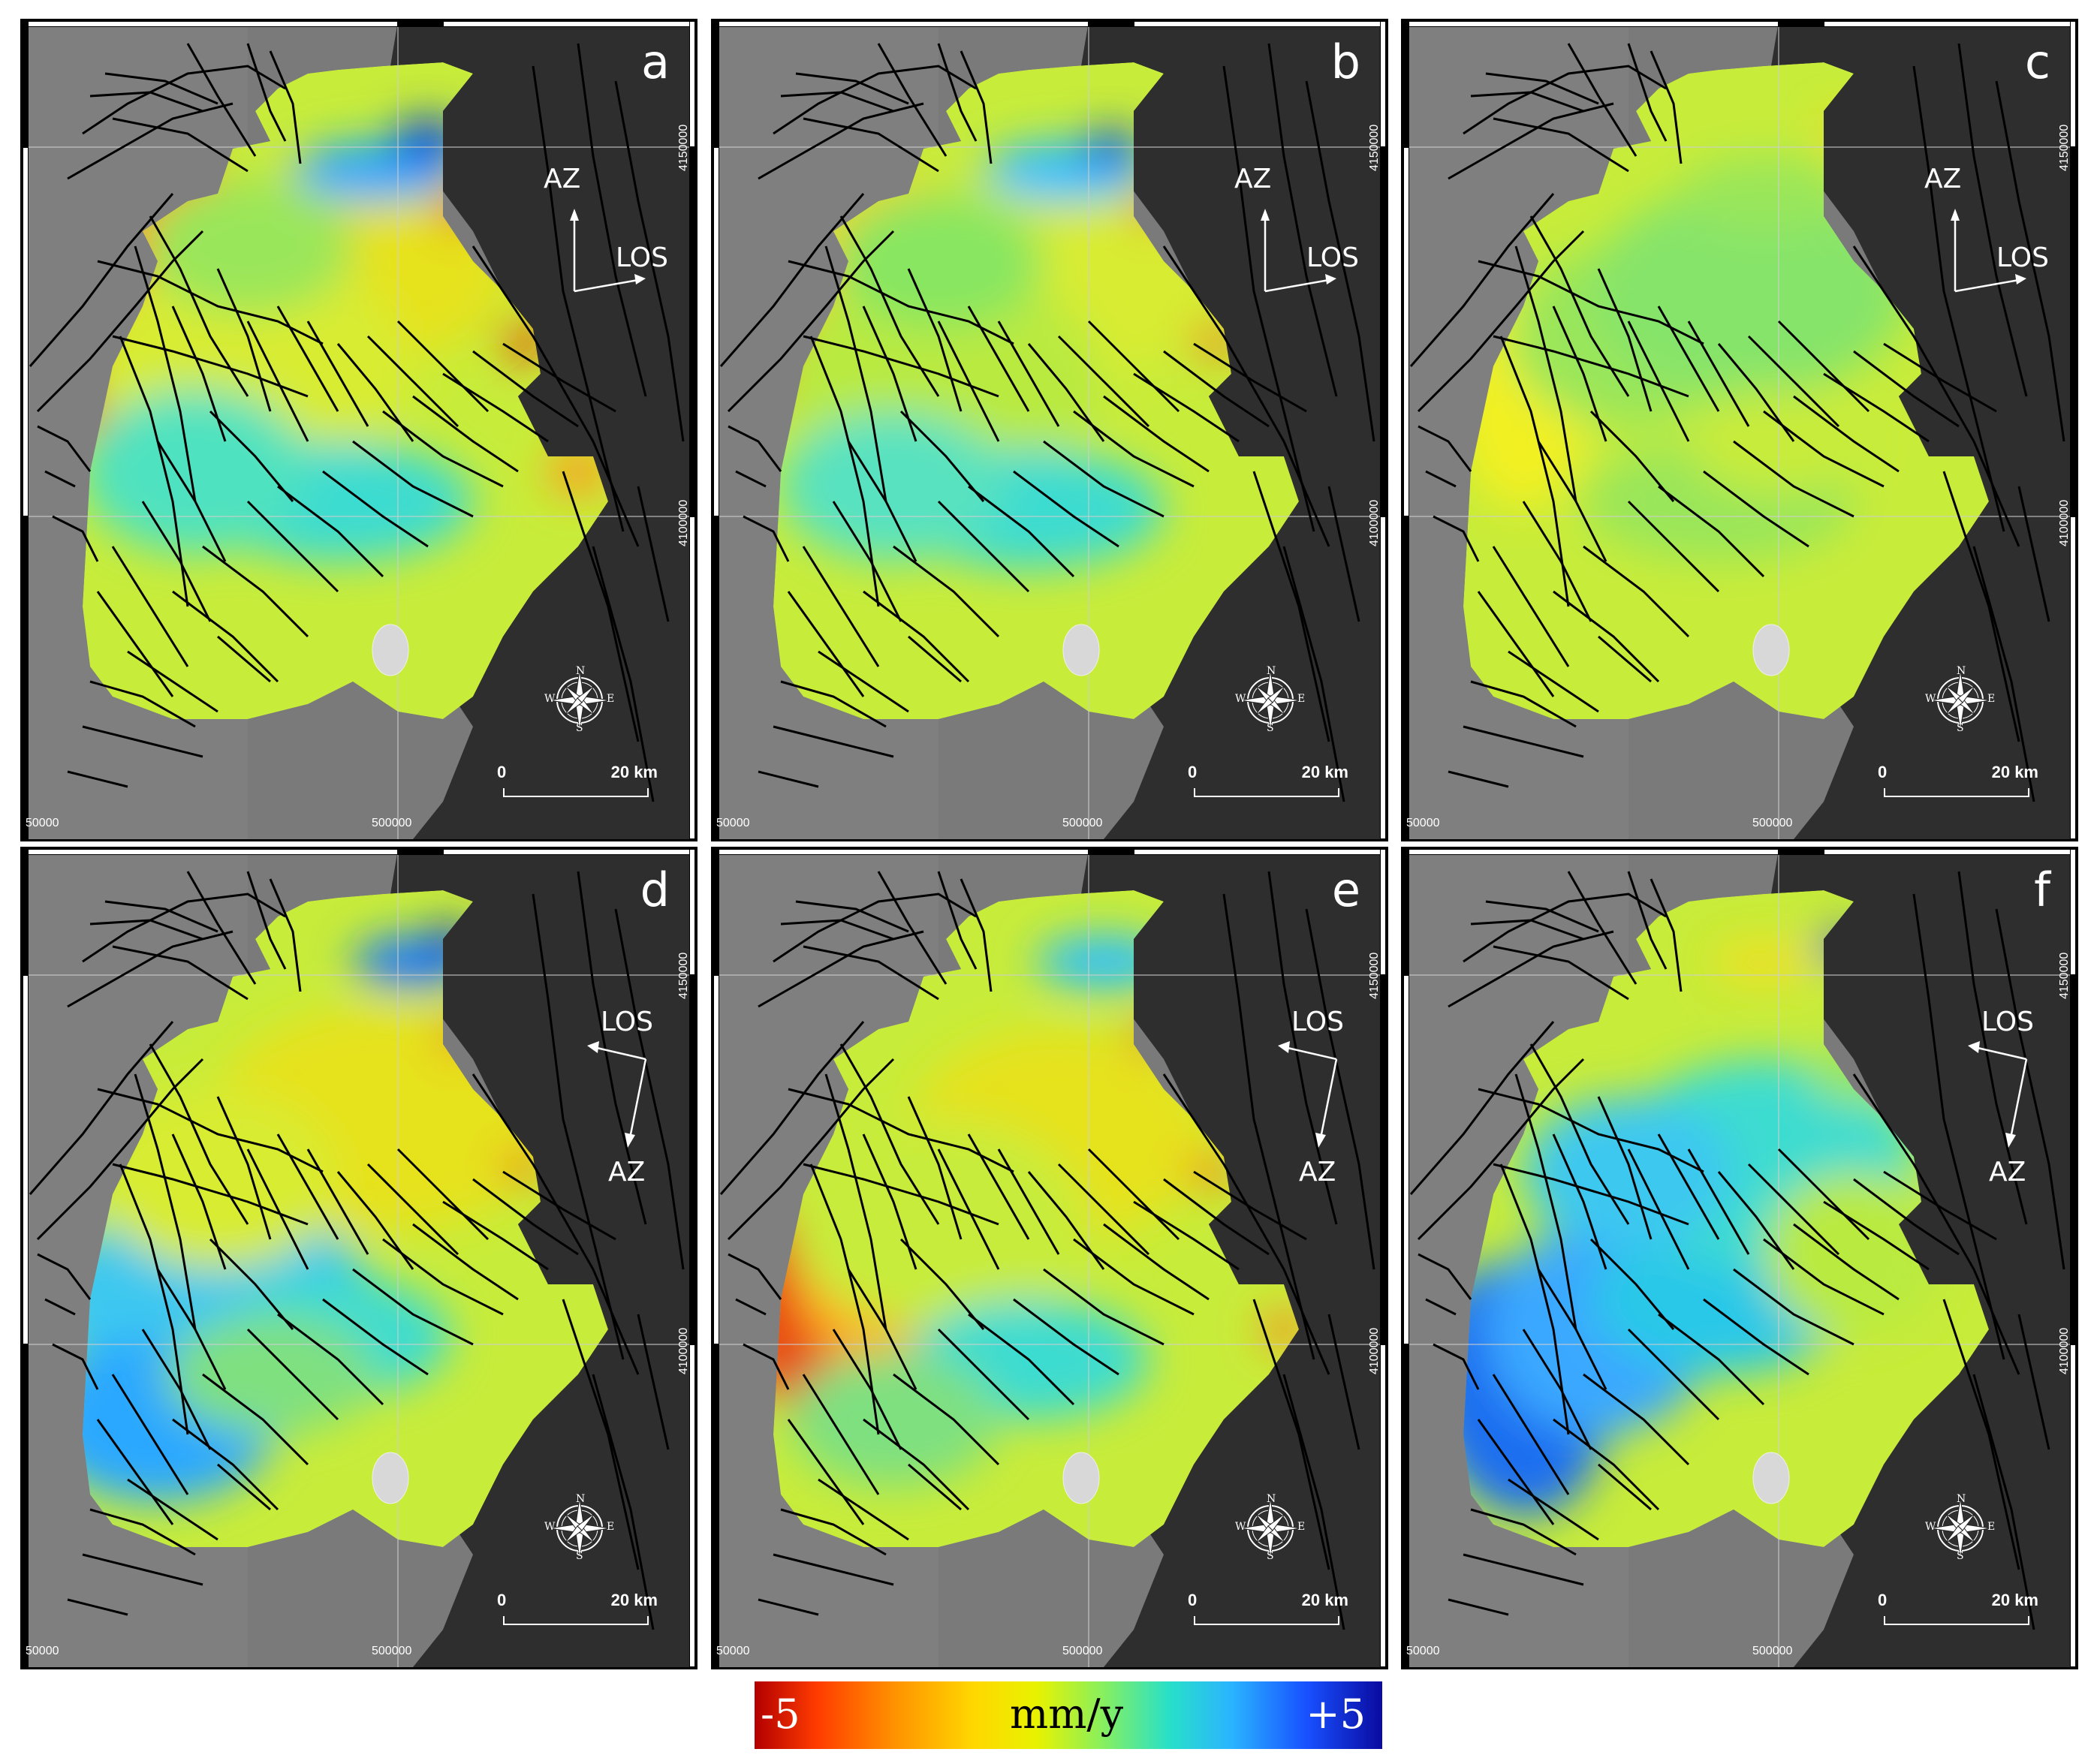  I want to click on panel-letter: f, so click(2042, 889).